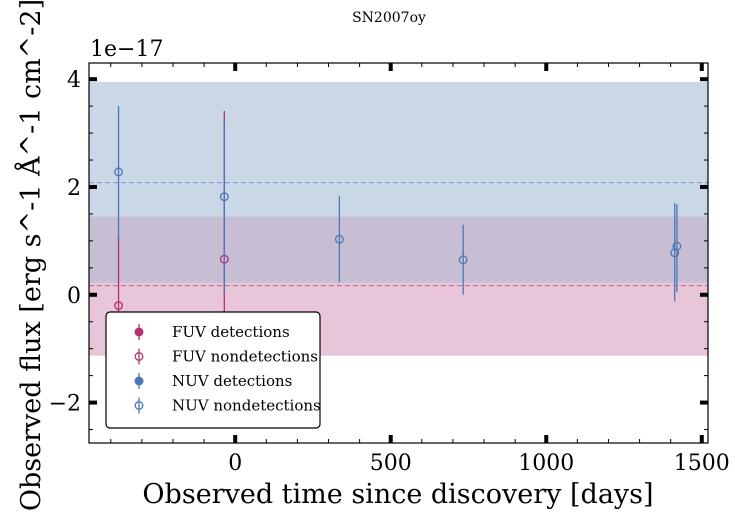 Image resolution: width=735 pixels, height=519 pixels. I want to click on x-tick-label: 1000, so click(546, 463).